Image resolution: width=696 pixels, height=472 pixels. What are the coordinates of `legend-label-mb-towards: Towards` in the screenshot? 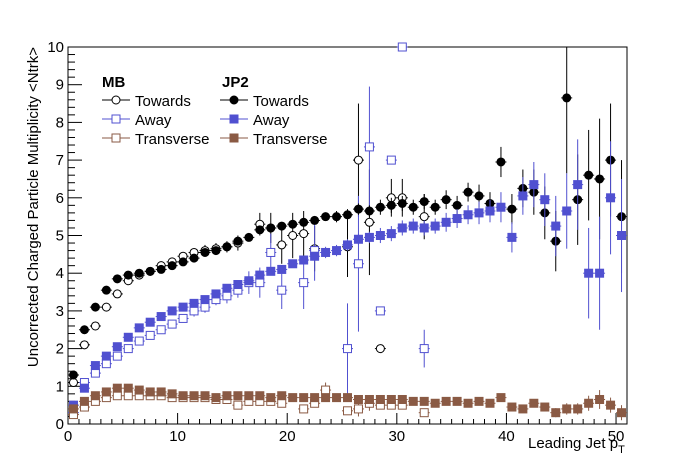 It's located at (163, 101).